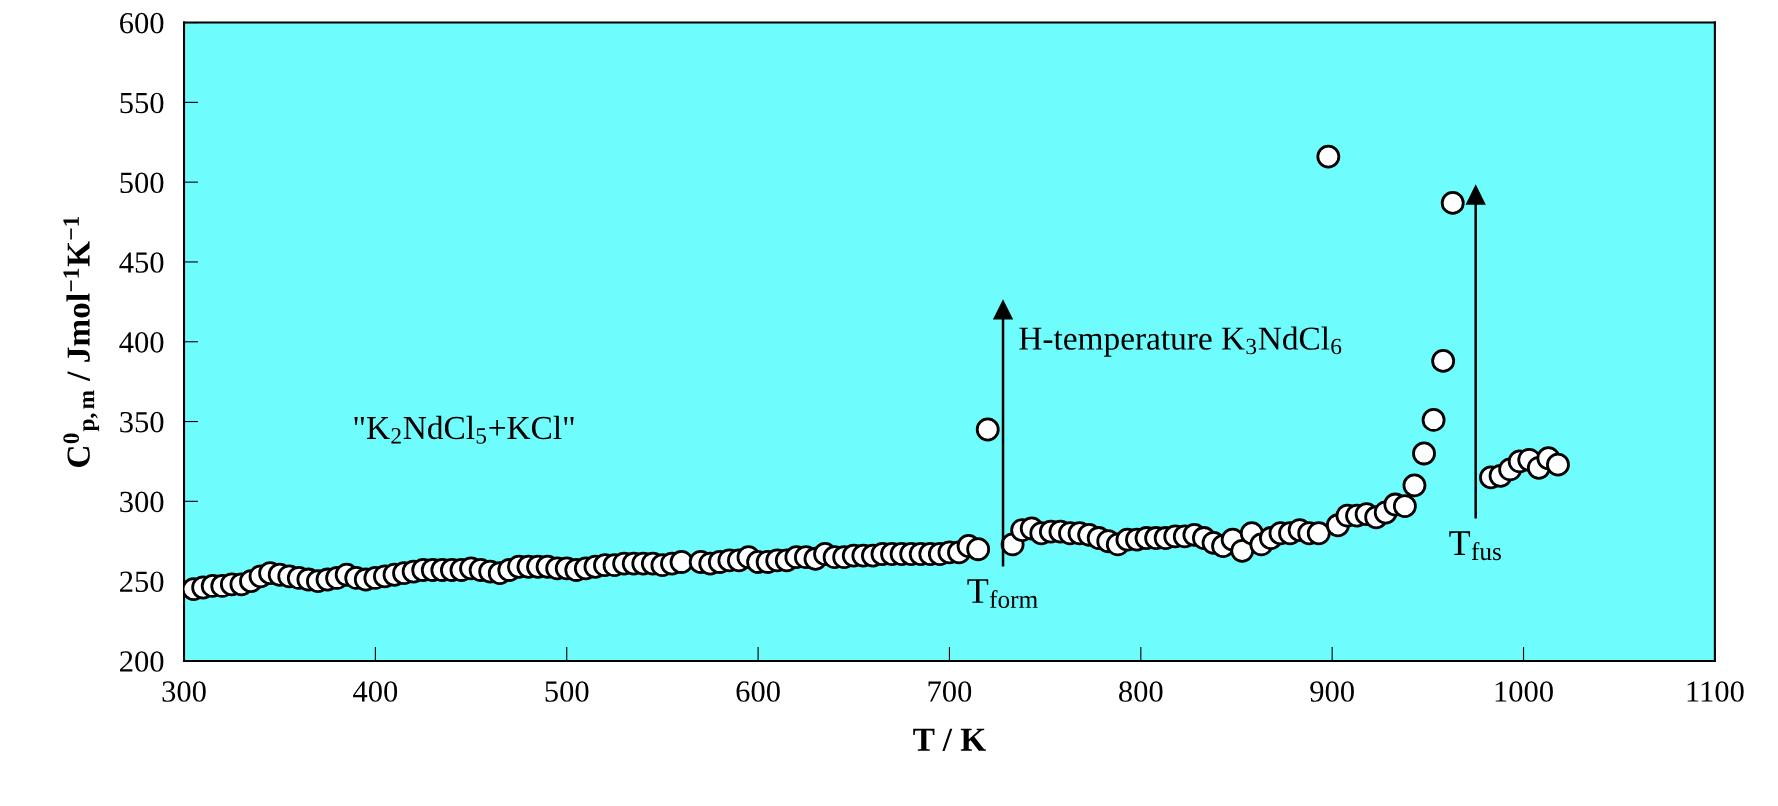  What do you see at coordinates (375, 691) in the screenshot?
I see `x-tick-label: 400` at bounding box center [375, 691].